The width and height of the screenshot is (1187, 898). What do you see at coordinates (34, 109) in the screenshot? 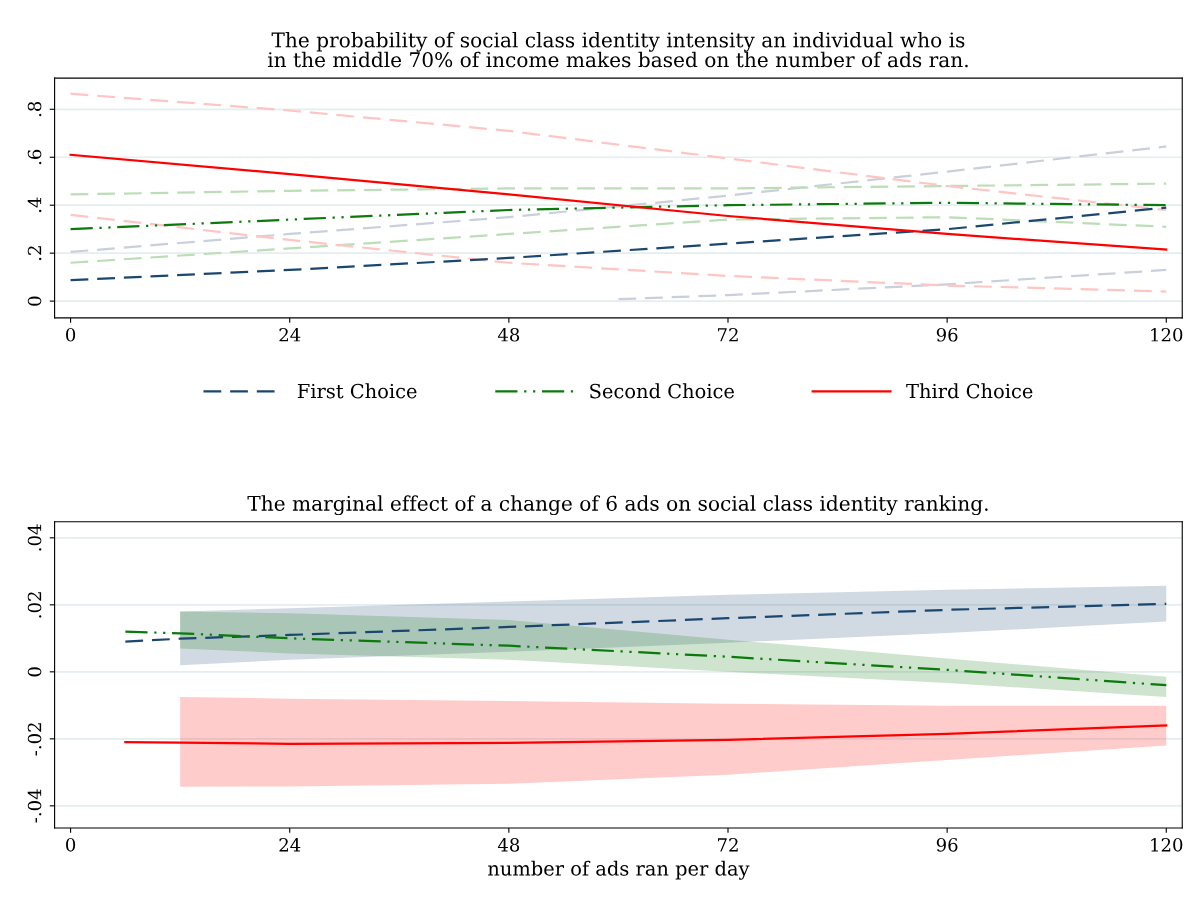
I see `y-tick-label: .8` at bounding box center [34, 109].